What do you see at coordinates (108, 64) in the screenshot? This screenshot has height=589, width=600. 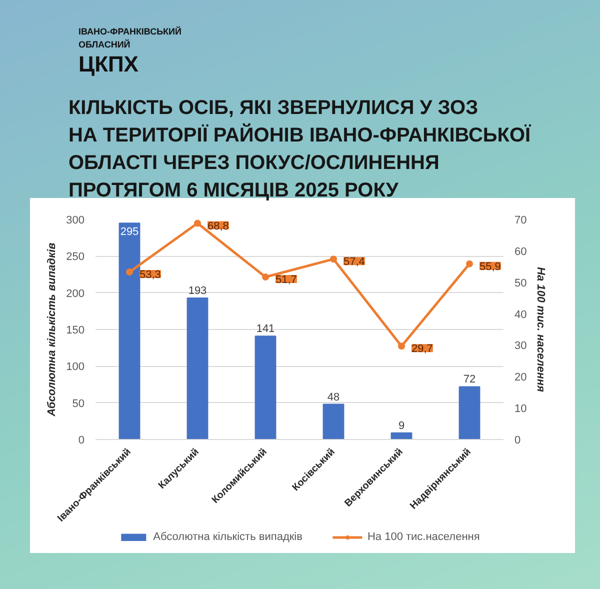 I see `text: ЦКПХ` at bounding box center [108, 64].